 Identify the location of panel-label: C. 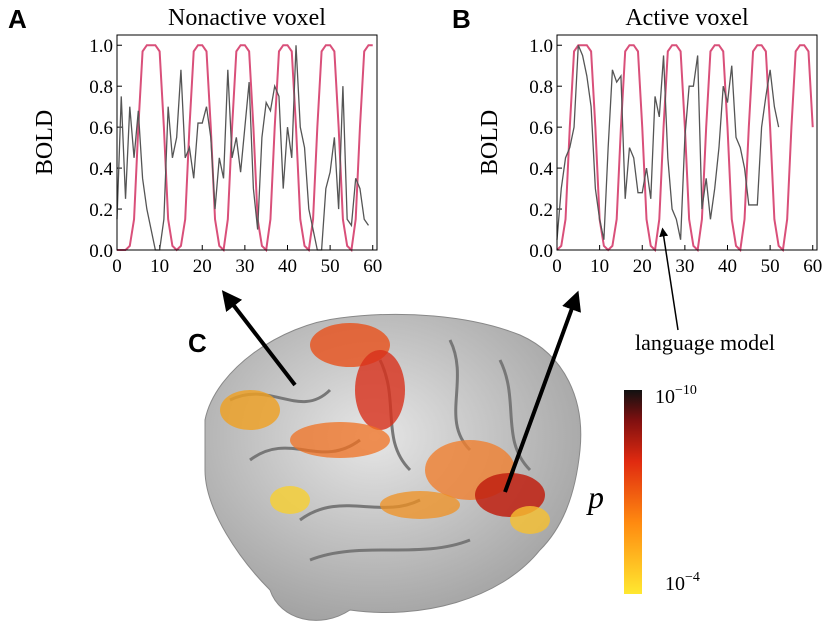
(197, 343).